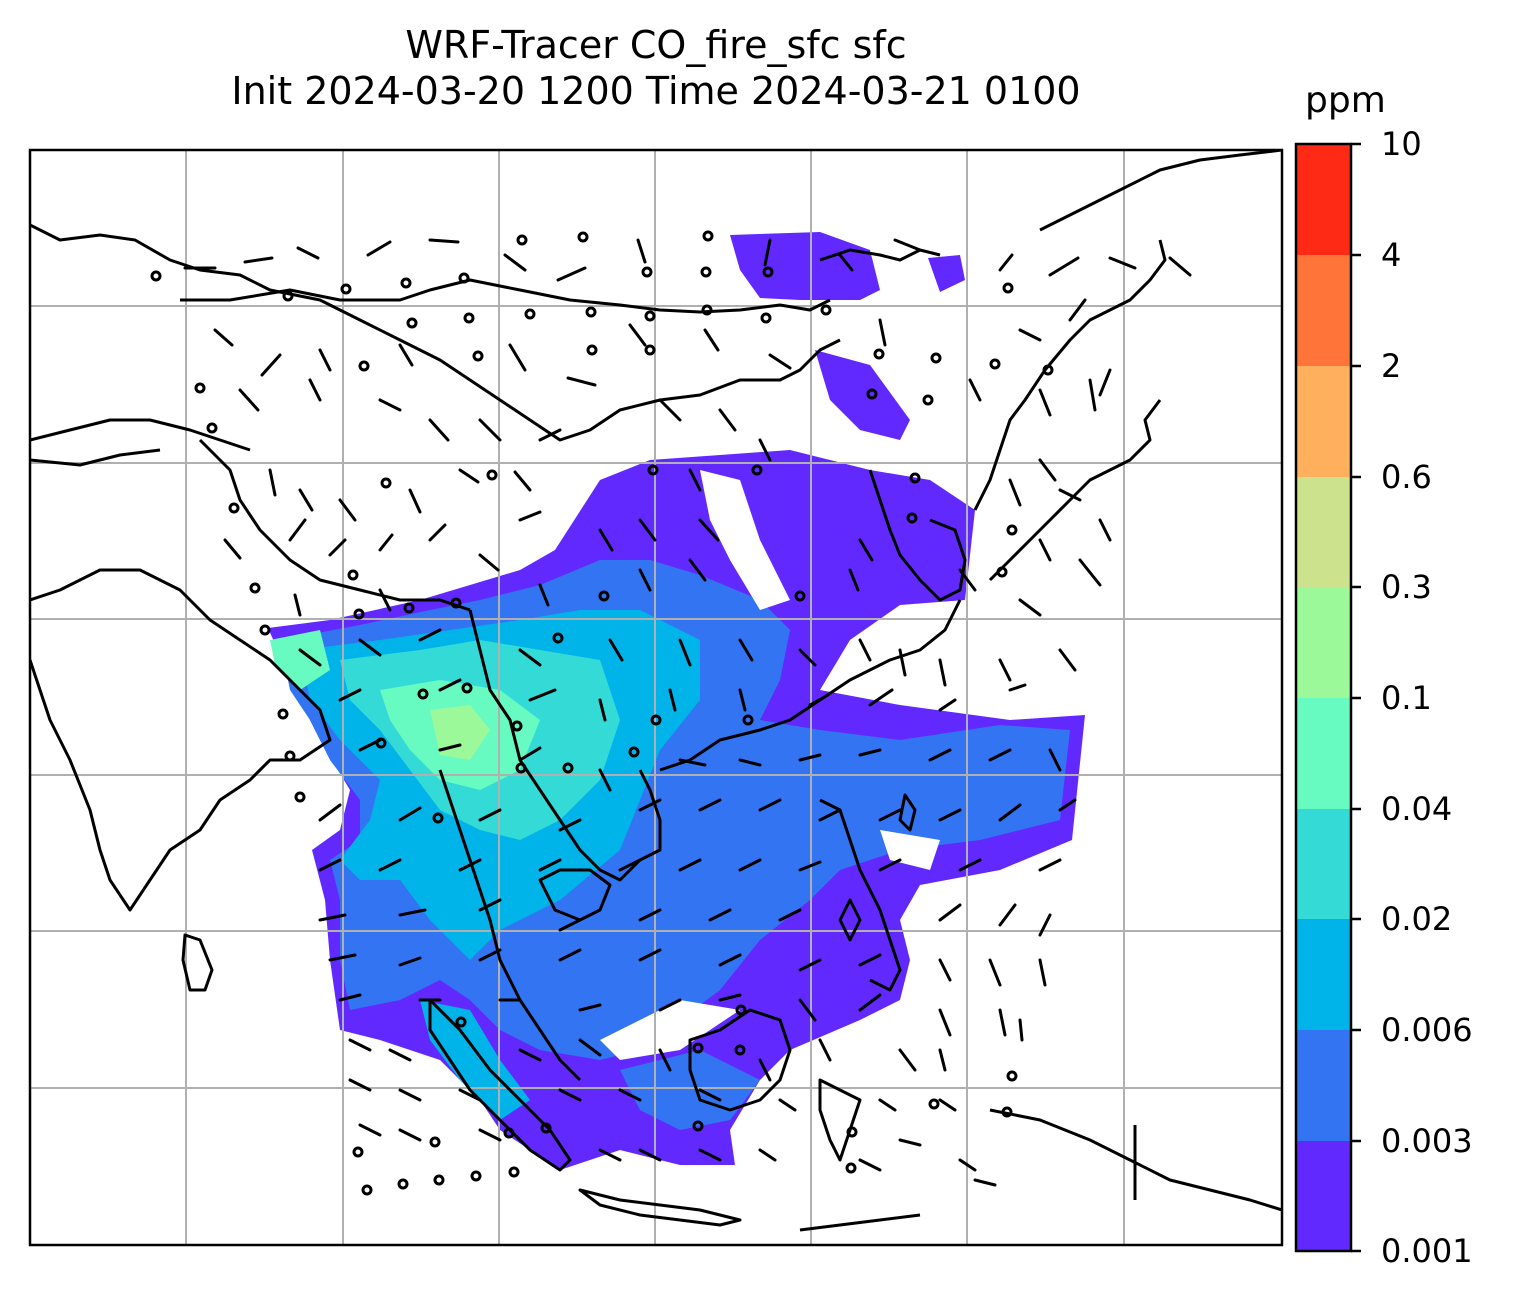  Describe the element at coordinates (656, 45) in the screenshot. I see `title-line-1: WRF-Tracer CO_fire_sfc sfc` at that location.